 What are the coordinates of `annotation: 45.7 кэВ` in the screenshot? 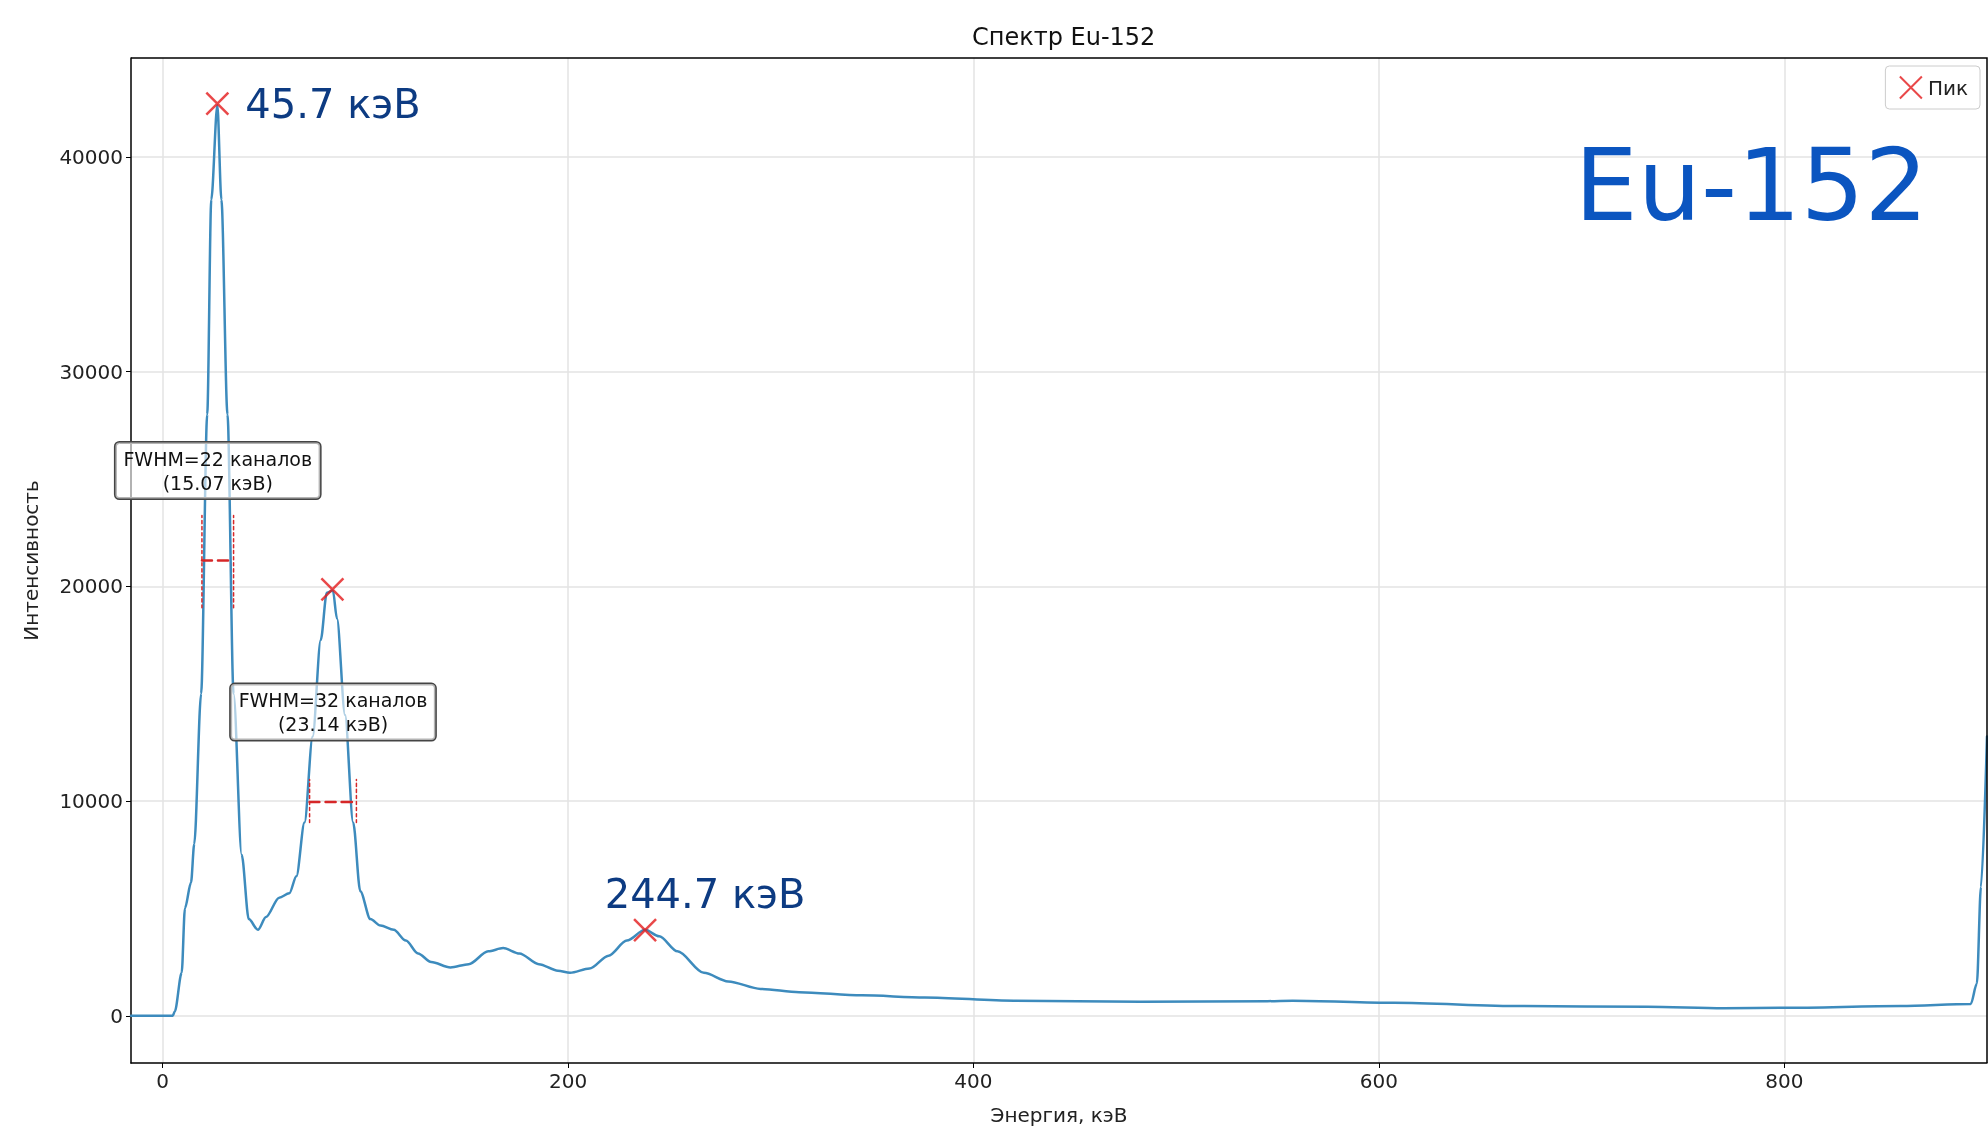 It's located at (333, 103).